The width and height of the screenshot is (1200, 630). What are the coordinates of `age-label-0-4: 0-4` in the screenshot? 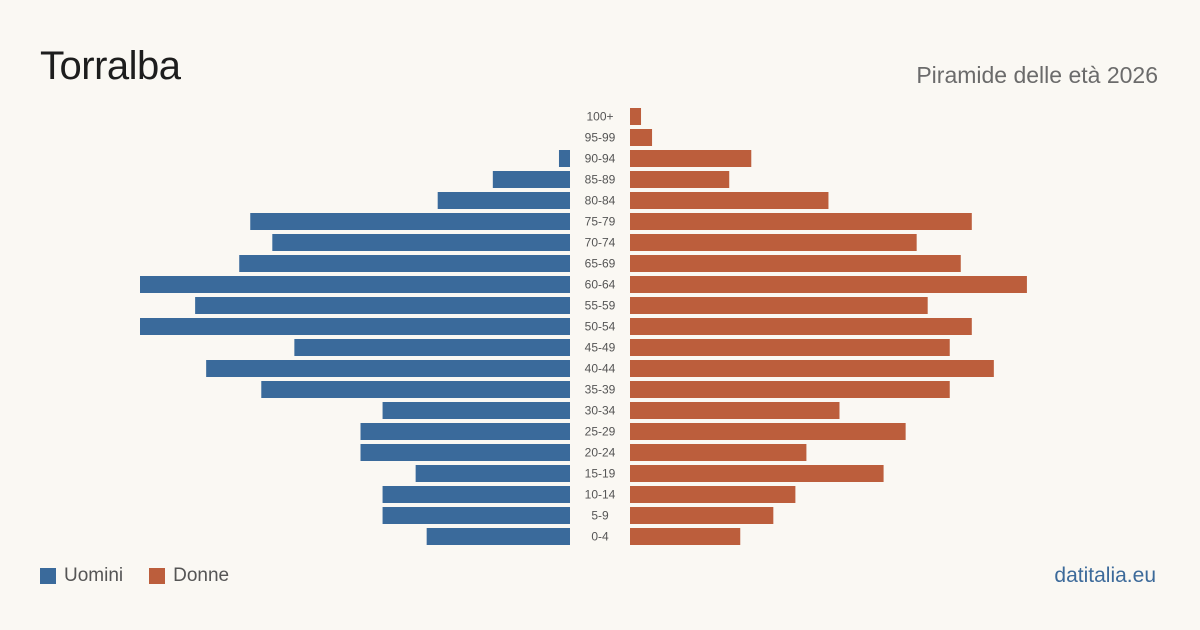 It's located at (600, 537).